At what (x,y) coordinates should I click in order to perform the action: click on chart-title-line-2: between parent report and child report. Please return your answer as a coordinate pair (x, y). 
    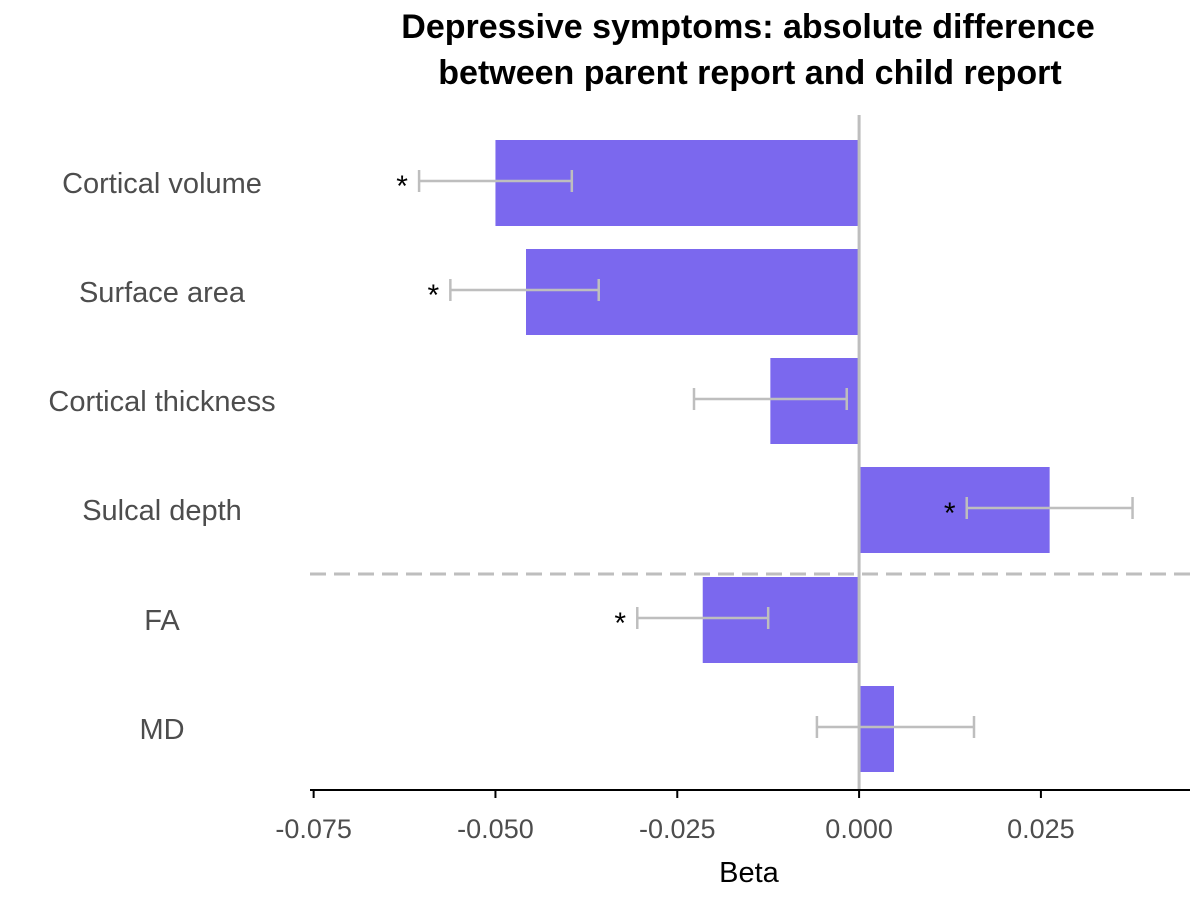
    Looking at the image, I should click on (749, 73).